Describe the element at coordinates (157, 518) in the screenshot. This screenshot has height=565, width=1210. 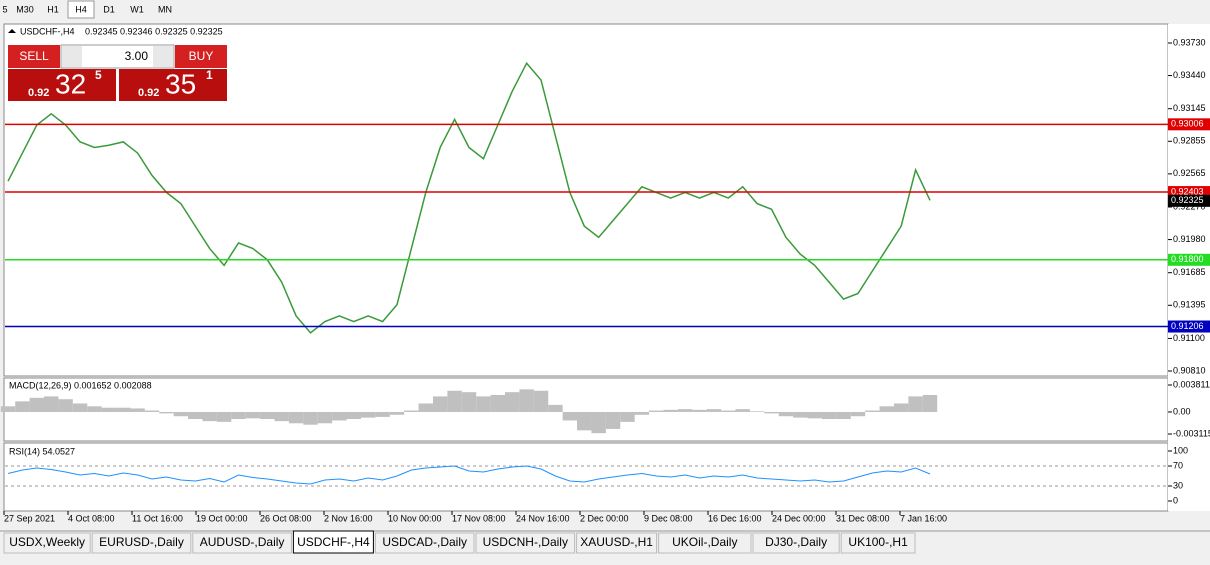
I see `date-label: 11 Oct 16:00` at that location.